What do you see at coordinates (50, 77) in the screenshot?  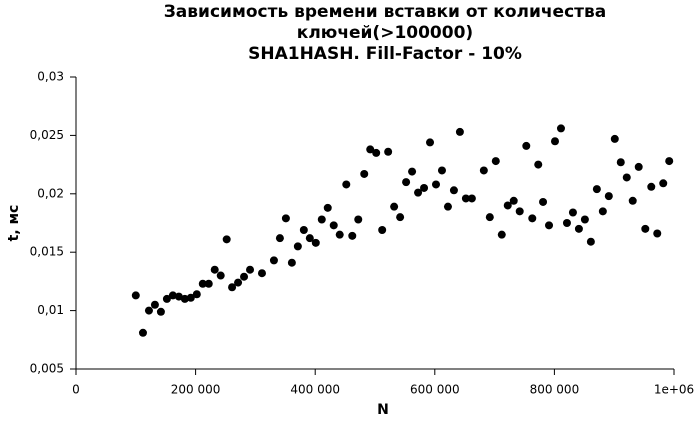 I see `y-tick-label: 0,03` at bounding box center [50, 77].